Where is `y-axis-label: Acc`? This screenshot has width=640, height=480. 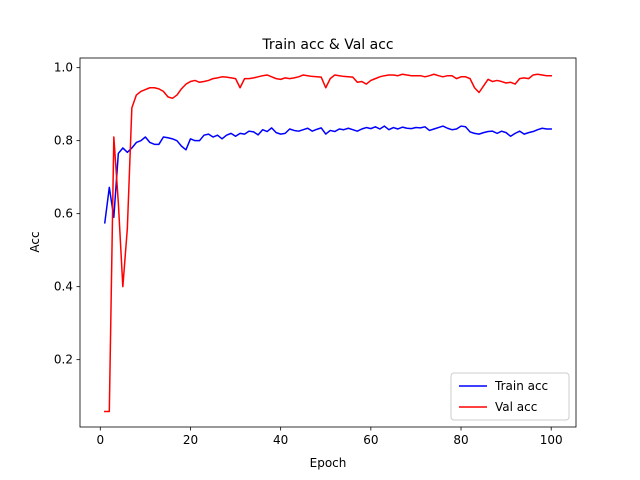
y-axis-label: Acc is located at coordinates (35, 241).